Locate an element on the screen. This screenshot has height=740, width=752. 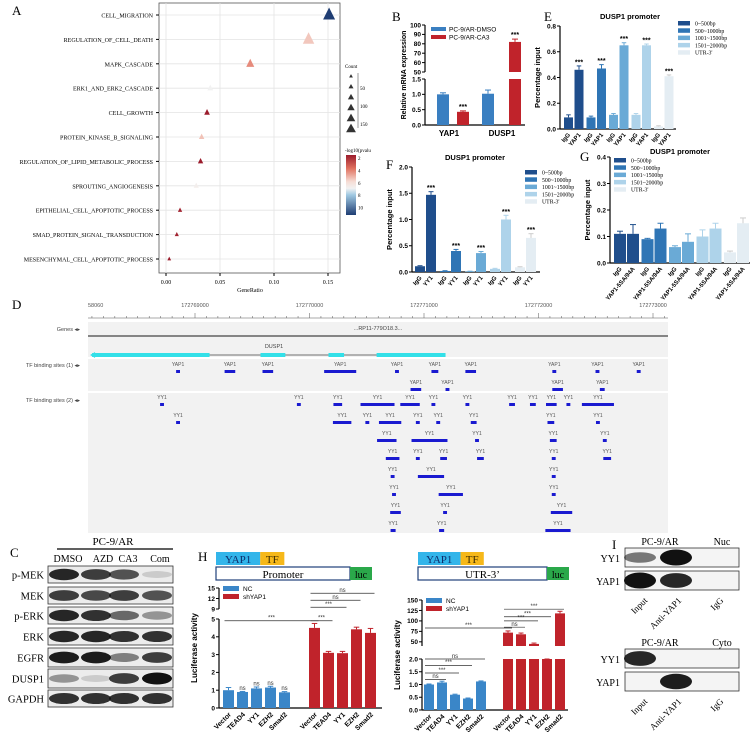
h1-tick-label: 12 is located at coordinates (212, 599).